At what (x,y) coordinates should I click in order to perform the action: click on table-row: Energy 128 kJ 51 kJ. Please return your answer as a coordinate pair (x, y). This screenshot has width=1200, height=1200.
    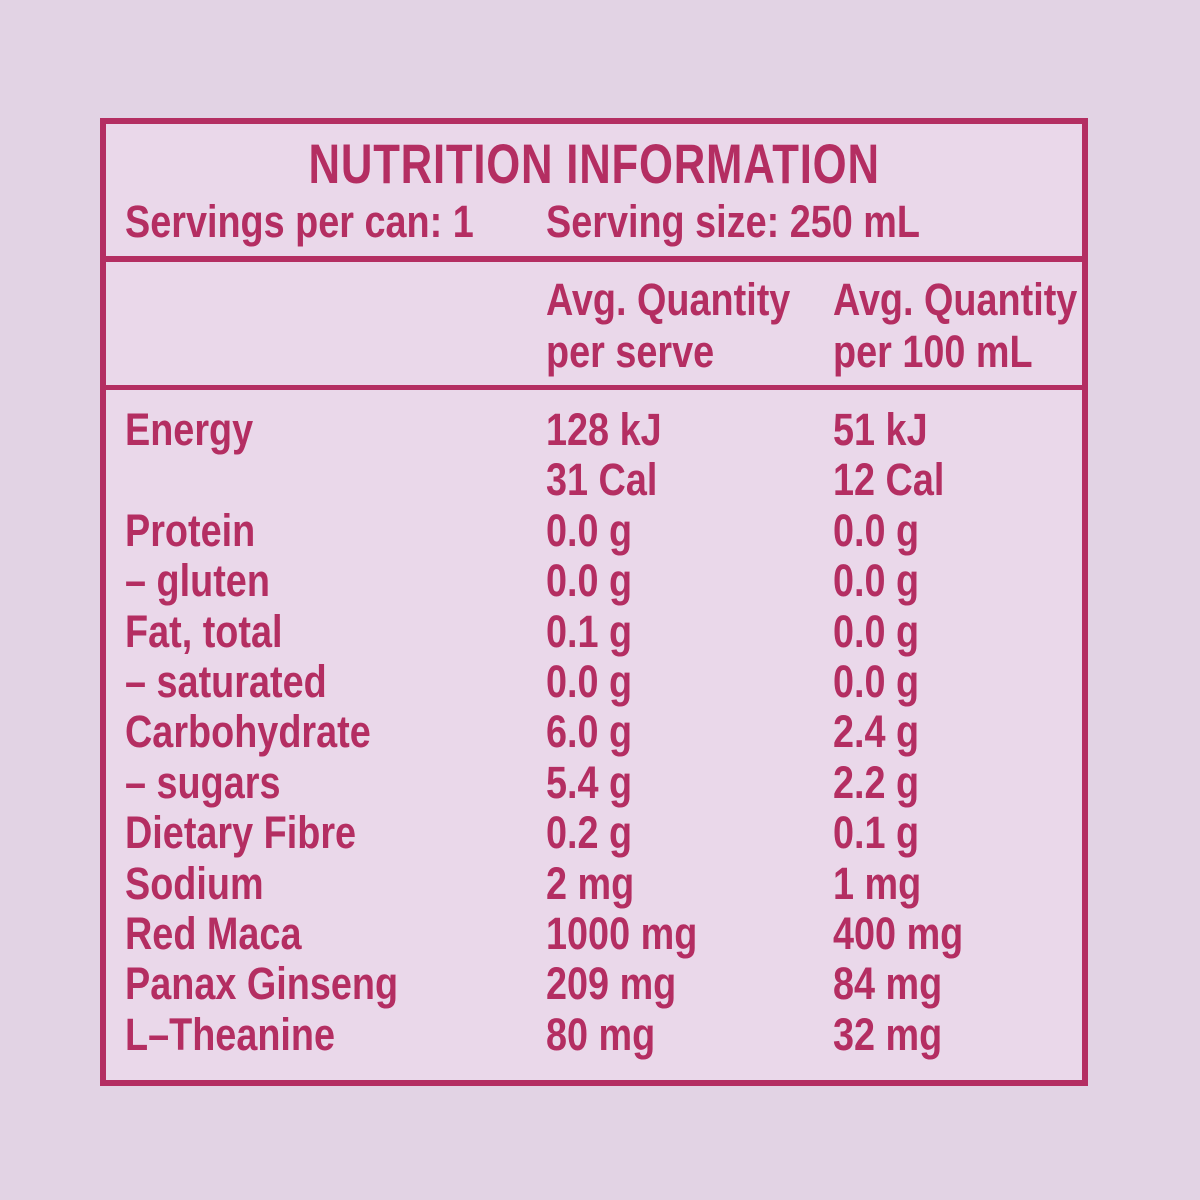
    Looking at the image, I should click on (603, 429).